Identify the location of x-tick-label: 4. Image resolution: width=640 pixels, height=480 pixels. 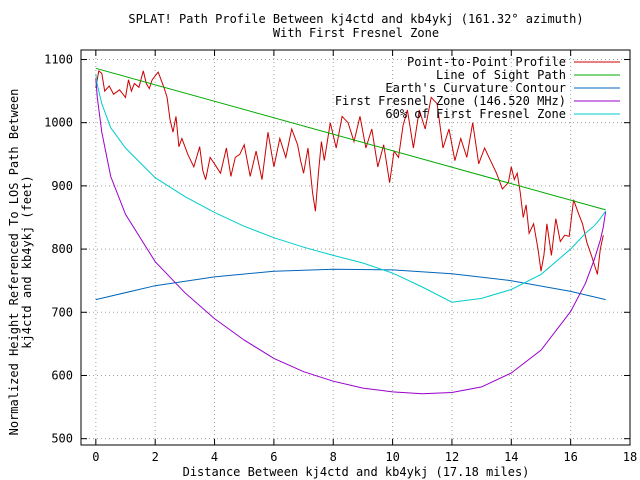
(214, 457).